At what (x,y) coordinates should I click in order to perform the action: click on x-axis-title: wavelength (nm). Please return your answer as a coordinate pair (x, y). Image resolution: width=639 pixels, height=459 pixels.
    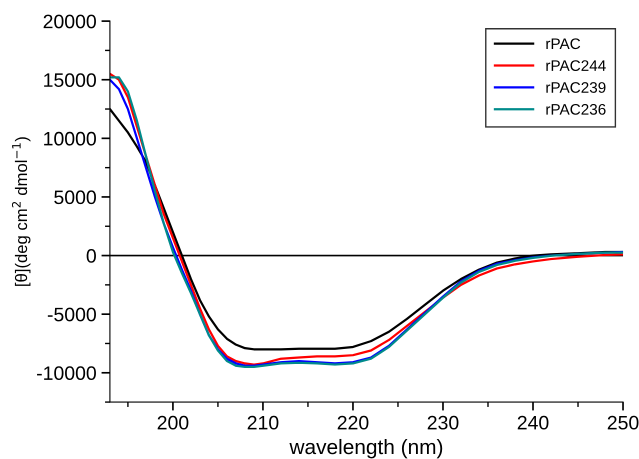
    Looking at the image, I should click on (365, 448).